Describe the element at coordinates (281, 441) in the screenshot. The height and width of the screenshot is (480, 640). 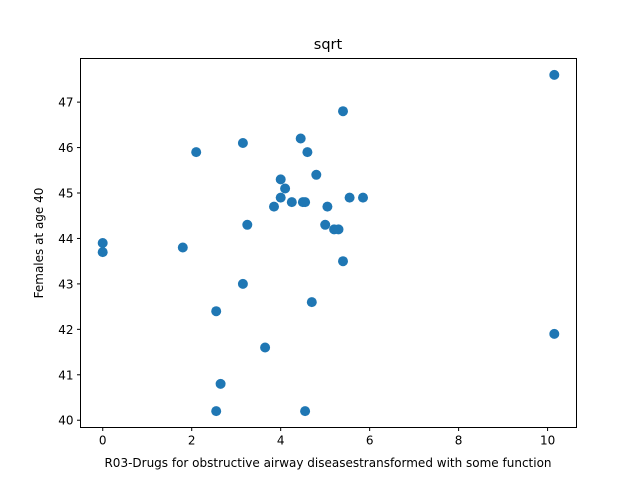
I see `x-tick-label: 4` at that location.